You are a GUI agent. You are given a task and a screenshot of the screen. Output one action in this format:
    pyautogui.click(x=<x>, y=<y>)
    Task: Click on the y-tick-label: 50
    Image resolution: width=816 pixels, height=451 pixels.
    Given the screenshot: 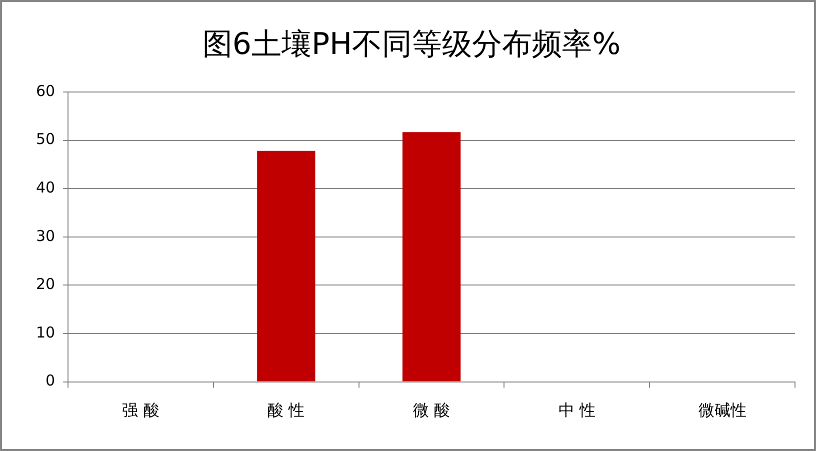 What is the action you would take?
    pyautogui.click(x=46, y=139)
    